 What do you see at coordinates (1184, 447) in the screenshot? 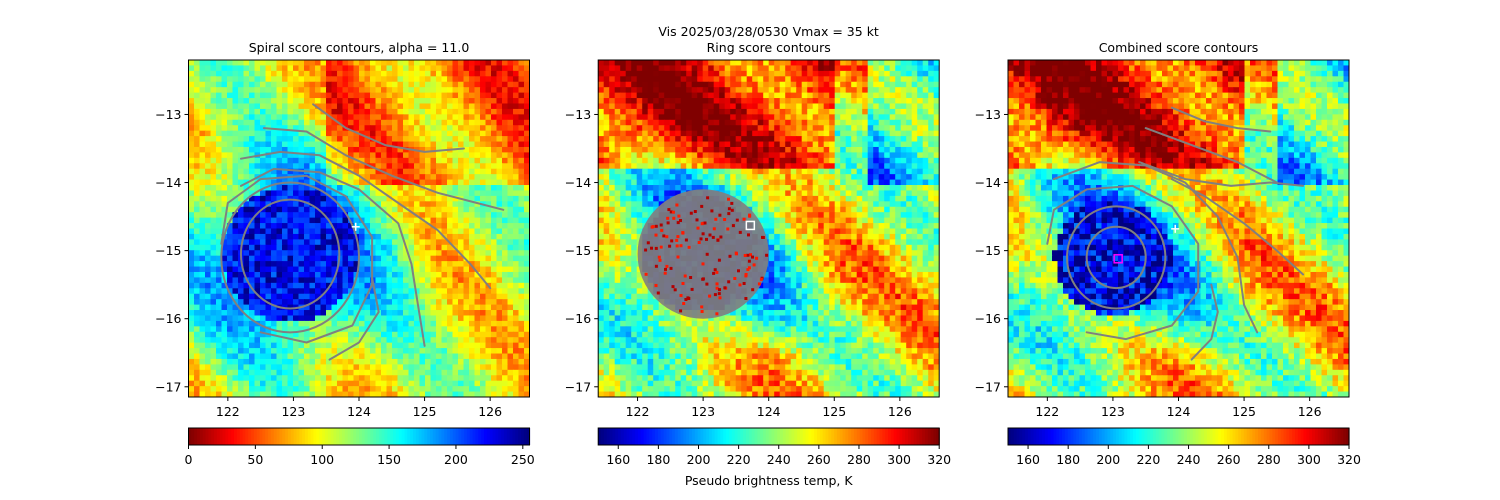
I see `colorbar-3: 160 180 200 220 240 260 280 300 320` at bounding box center [1184, 447].